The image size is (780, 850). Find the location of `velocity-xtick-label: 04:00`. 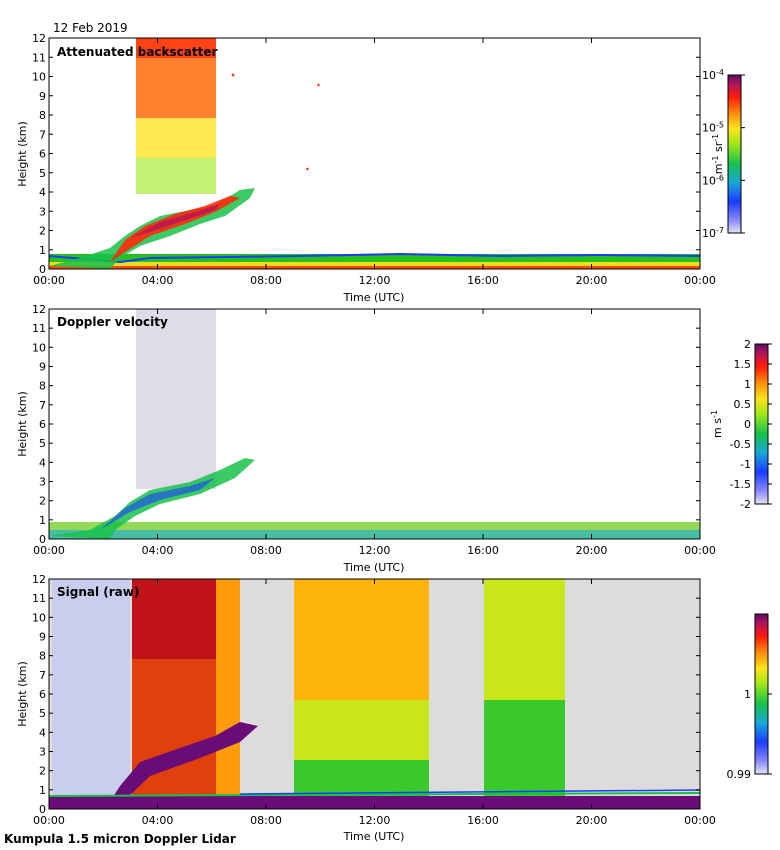

velocity-xtick-label: 04:00 is located at coordinates (158, 550).